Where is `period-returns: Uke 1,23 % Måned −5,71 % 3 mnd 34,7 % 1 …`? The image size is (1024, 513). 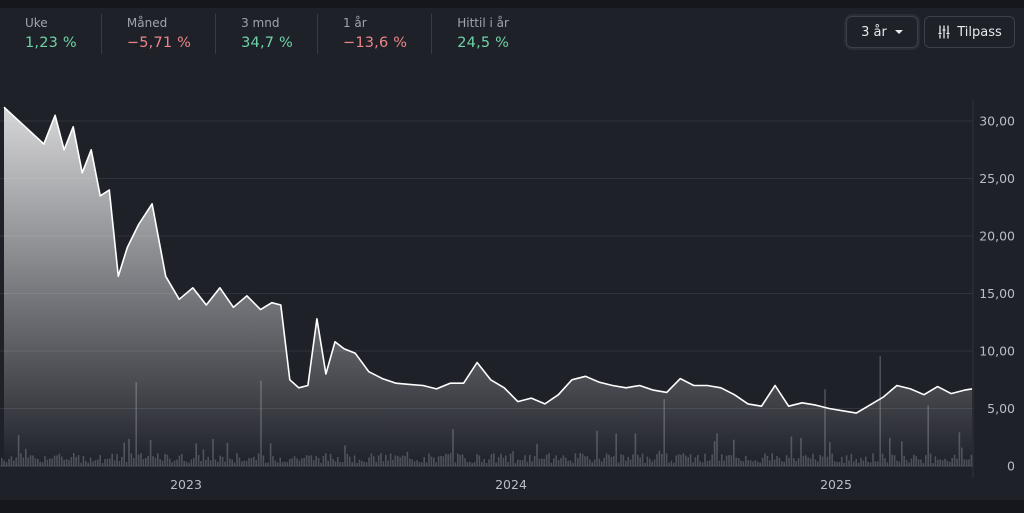
period-returns: Uke 1,23 % Måned −5,71 % 3 mnd 34,7 % 1 … is located at coordinates (266, 37).